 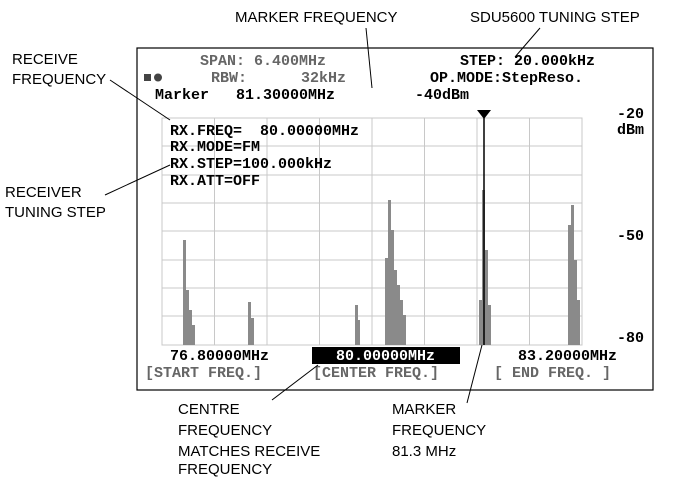 I want to click on marker-triangle, so click(x=484, y=114).